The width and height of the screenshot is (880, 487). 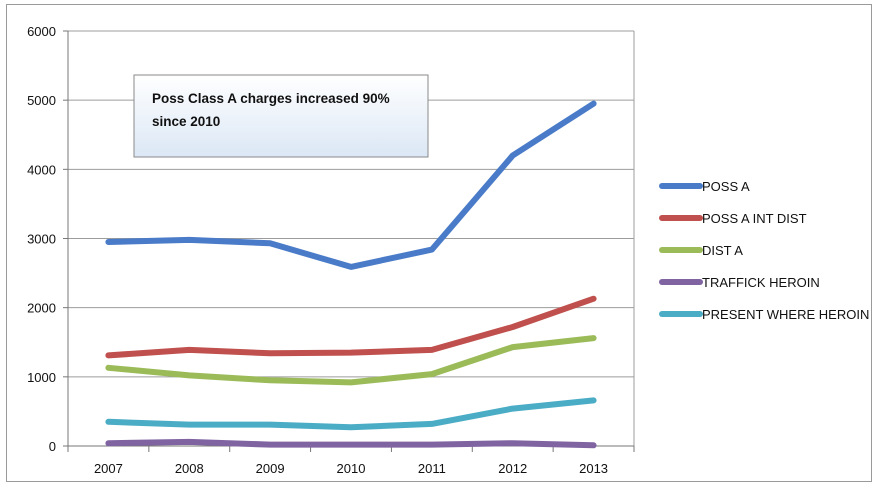 What do you see at coordinates (41, 169) in the screenshot?
I see `y-tick-label: 4000` at bounding box center [41, 169].